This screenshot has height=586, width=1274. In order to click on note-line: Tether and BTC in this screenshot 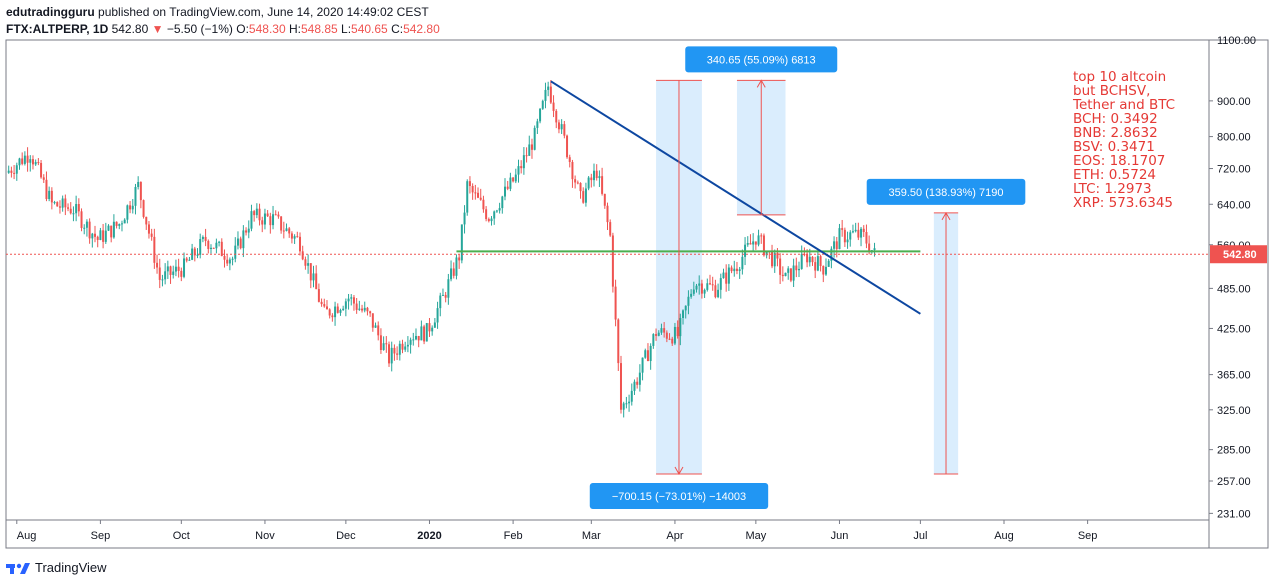, I will do `click(1123, 105)`.